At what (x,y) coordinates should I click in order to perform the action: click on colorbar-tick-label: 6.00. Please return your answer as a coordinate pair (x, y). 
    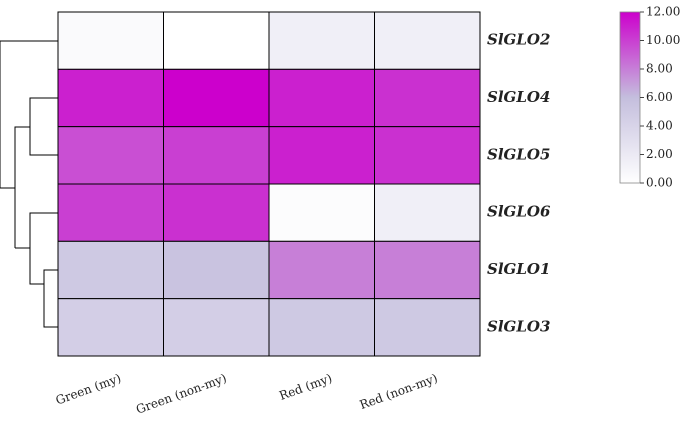
    Looking at the image, I should click on (659, 97).